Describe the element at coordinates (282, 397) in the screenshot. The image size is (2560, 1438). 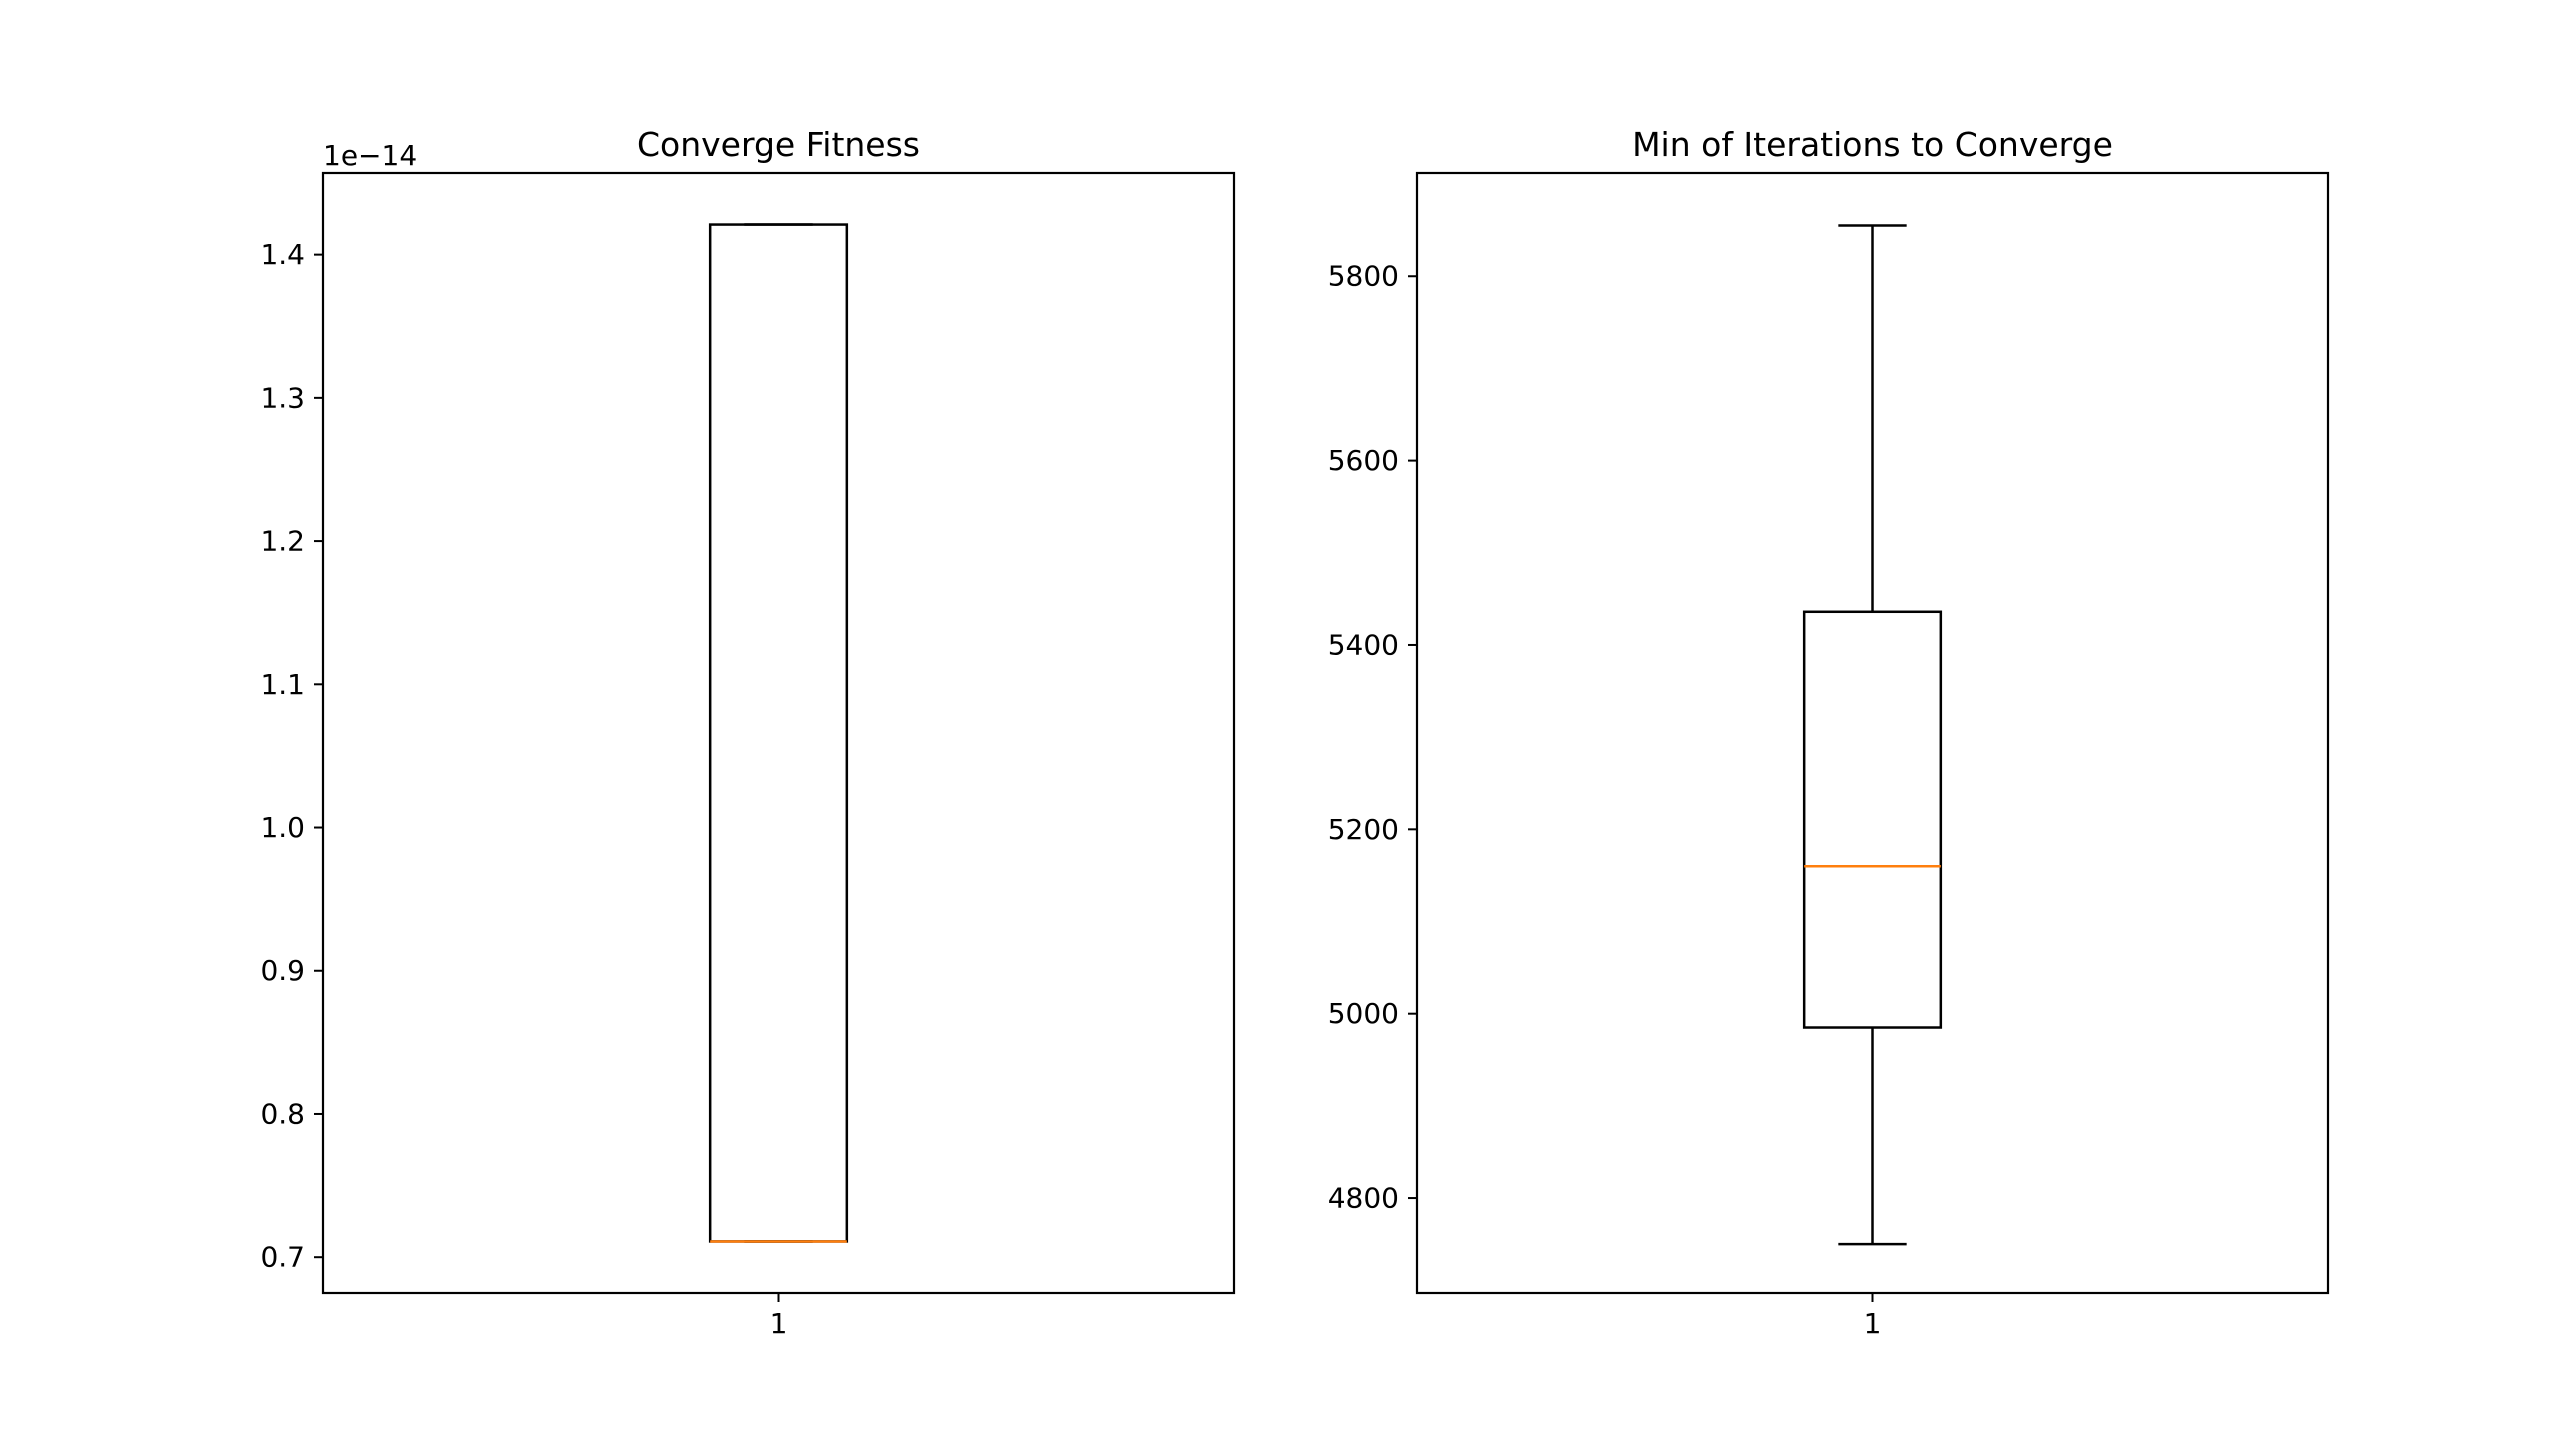
I see `y-tick-label: 1.3` at that location.